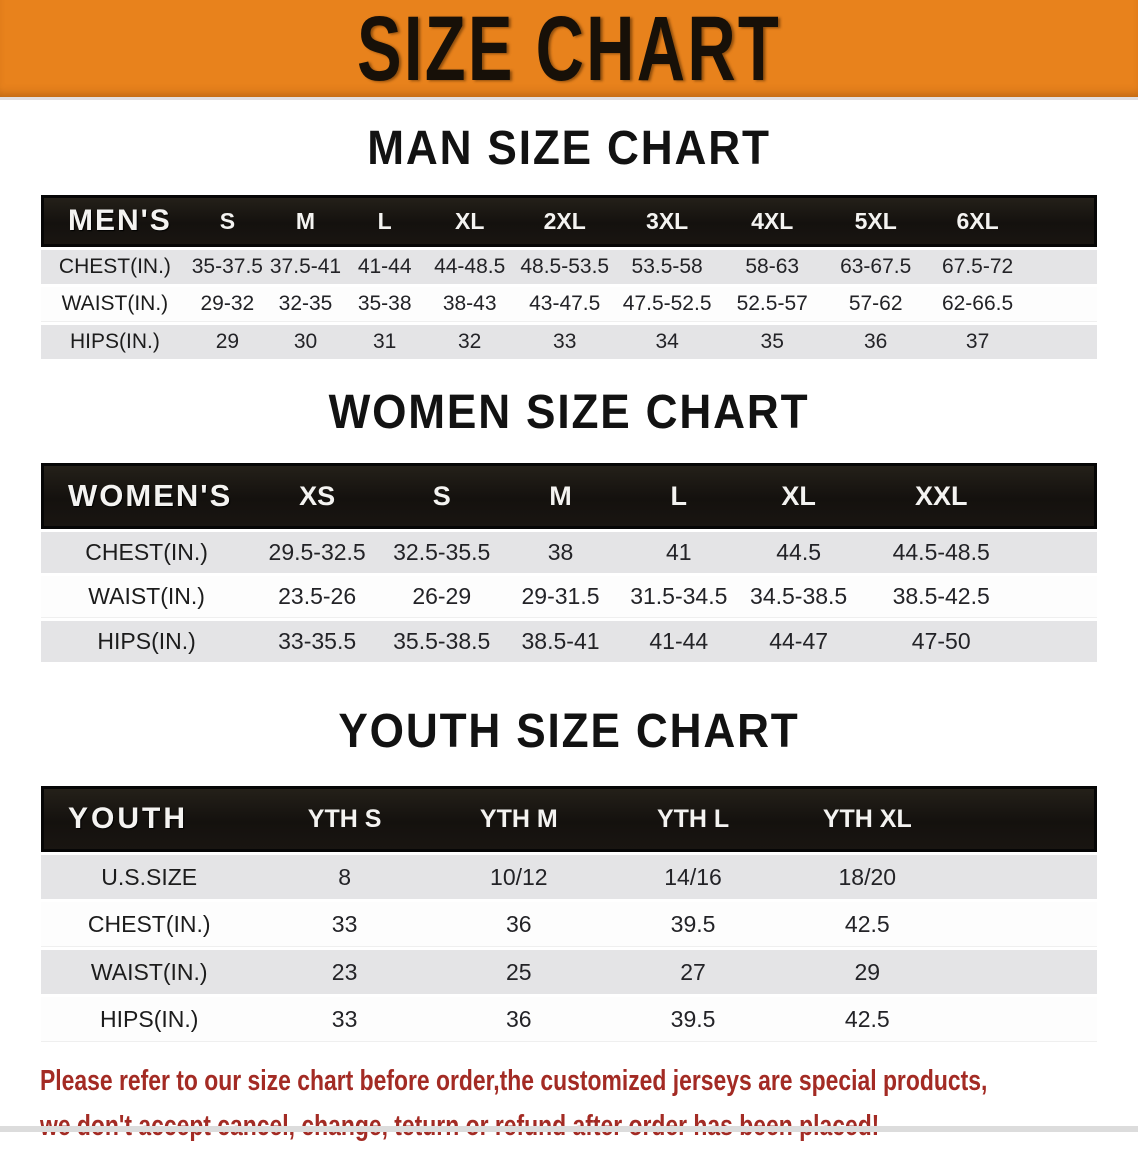  Describe the element at coordinates (977, 267) in the screenshot. I see `size-value-cell: 67.5-72` at that location.